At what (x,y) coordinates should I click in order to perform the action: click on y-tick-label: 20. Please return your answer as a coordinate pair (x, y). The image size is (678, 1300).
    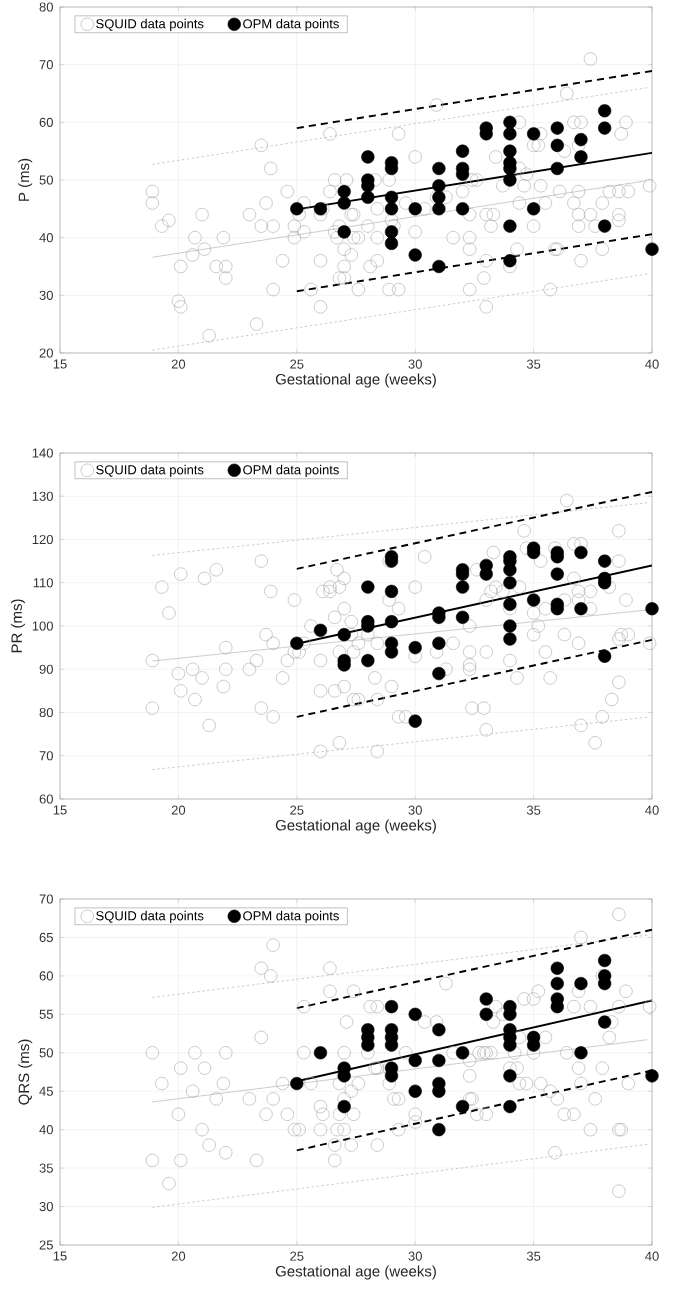
    Looking at the image, I should click on (46, 353).